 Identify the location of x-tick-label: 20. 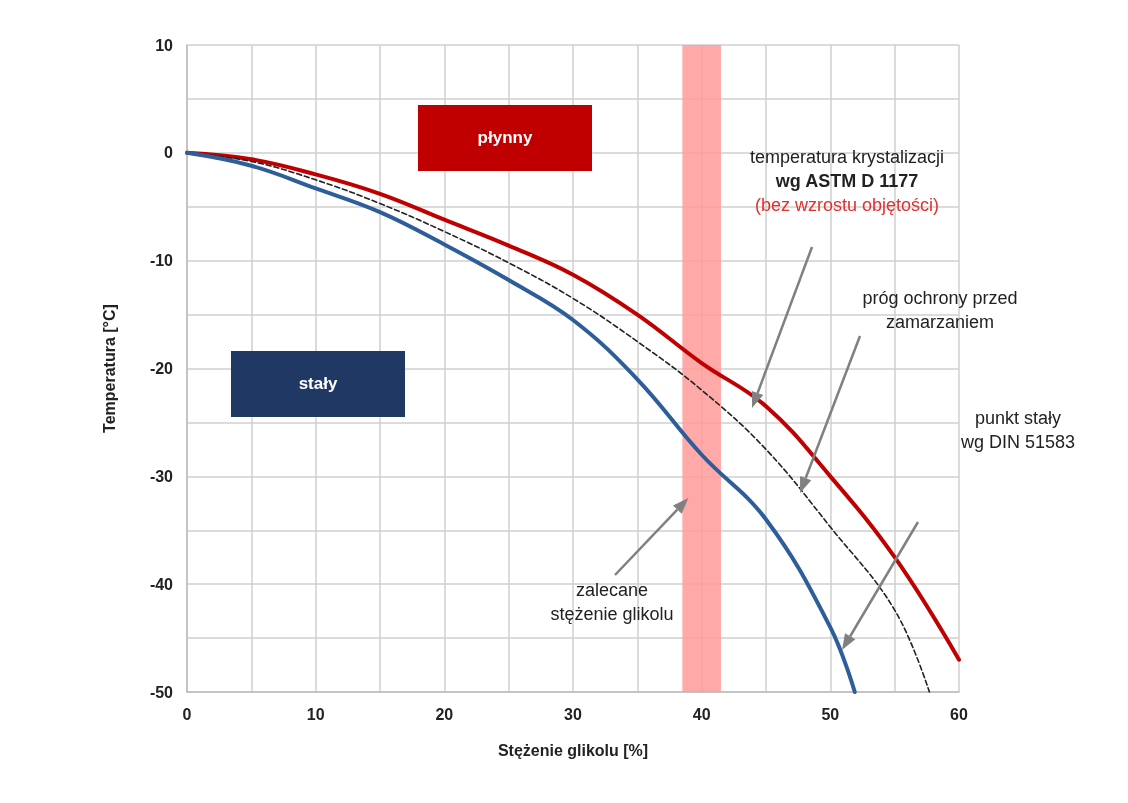
(444, 714).